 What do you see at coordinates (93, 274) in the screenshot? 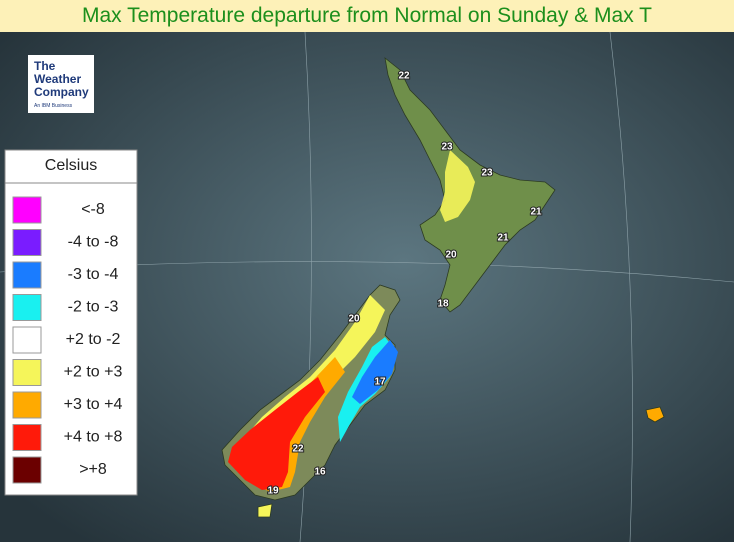
I see `legend-label: -3 to -4` at bounding box center [93, 274].